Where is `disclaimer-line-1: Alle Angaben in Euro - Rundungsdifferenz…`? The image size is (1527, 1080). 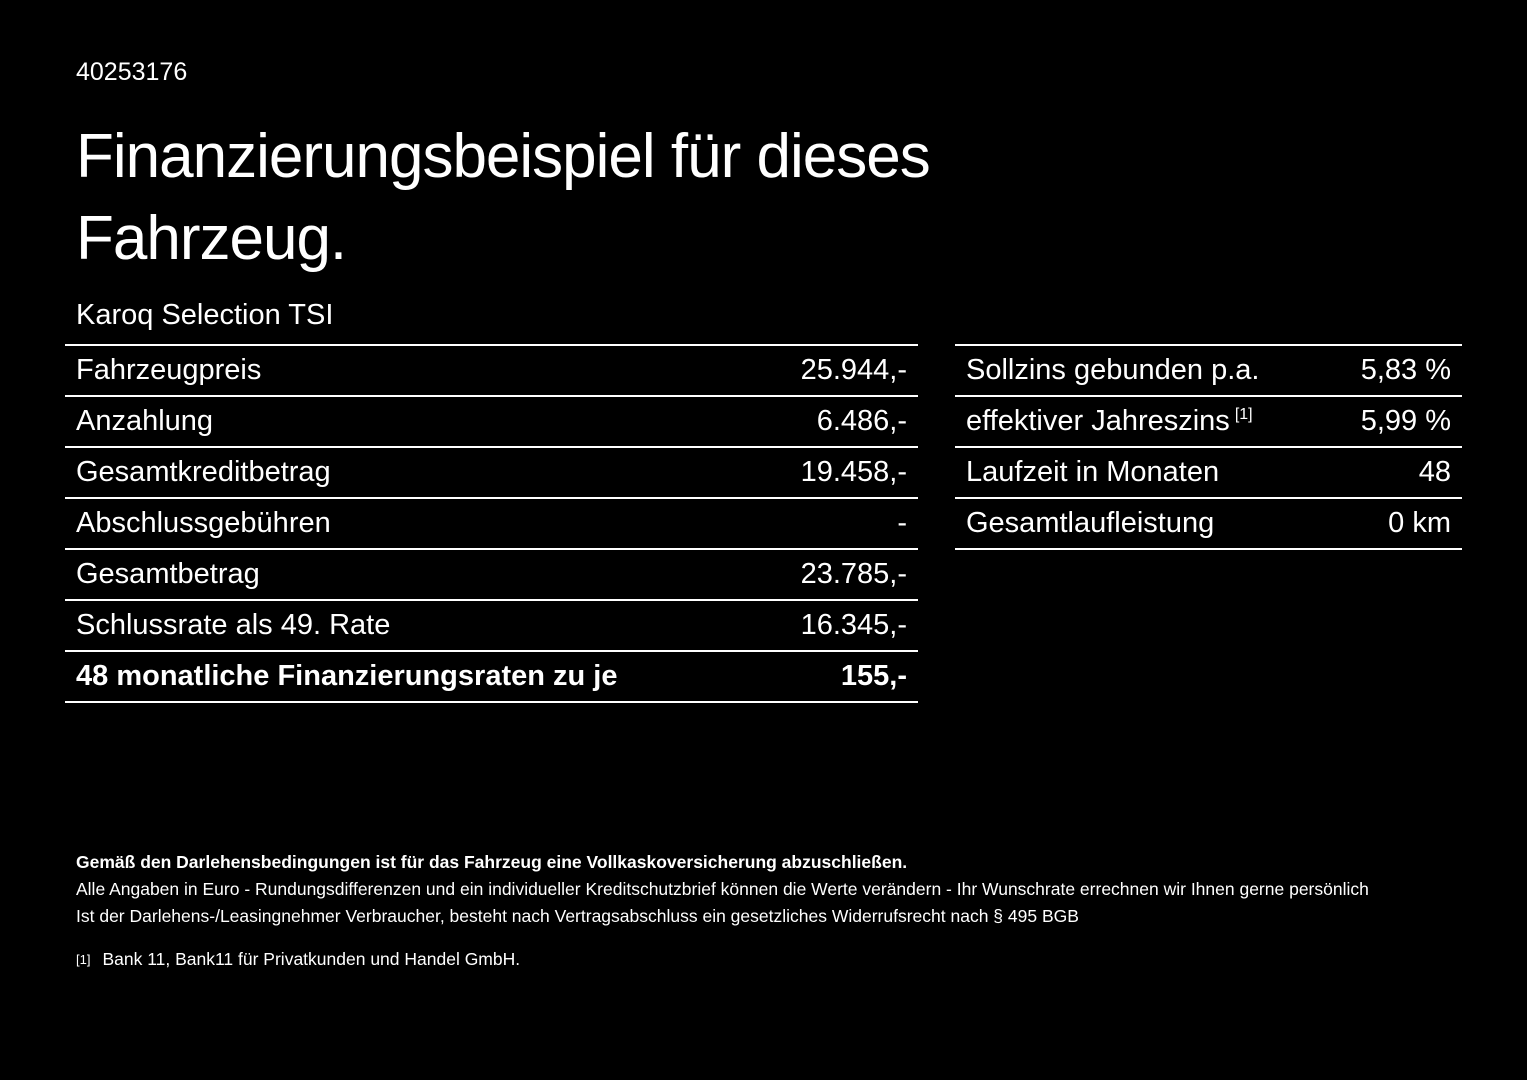
disclaimer-line-1: Alle Angaben in Euro - Rundungsdifferenz… is located at coordinates (722, 889).